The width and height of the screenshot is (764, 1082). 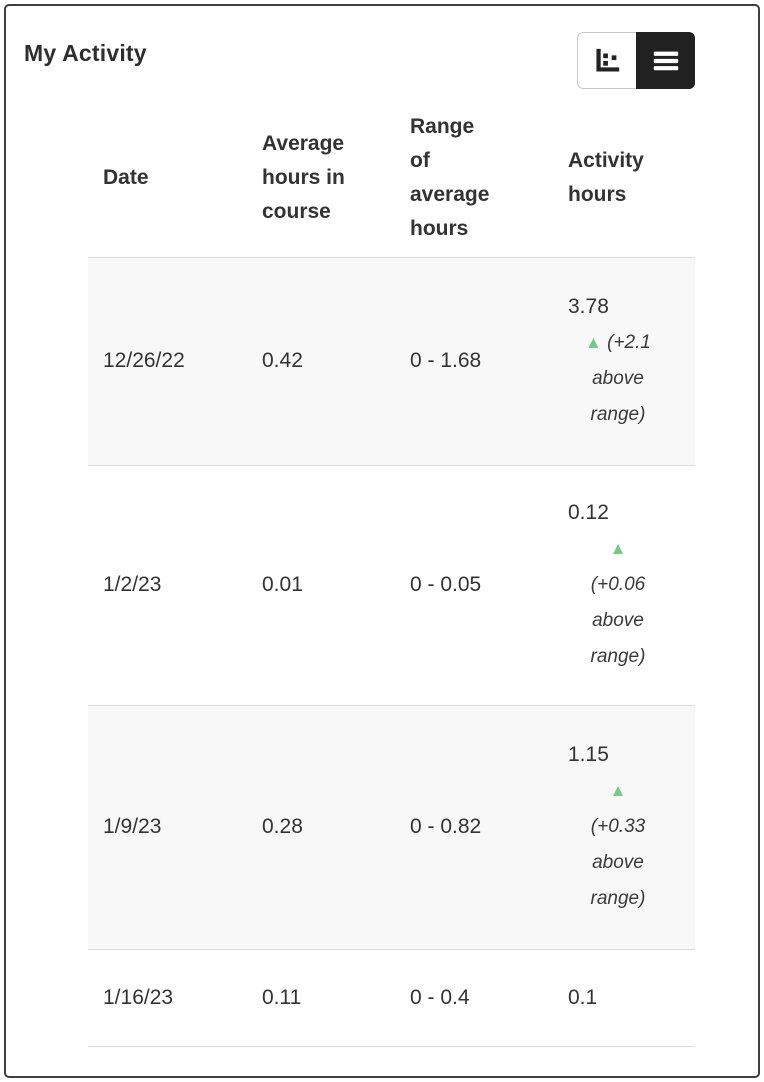 I want to click on column-header-date: Date, so click(x=167, y=178).